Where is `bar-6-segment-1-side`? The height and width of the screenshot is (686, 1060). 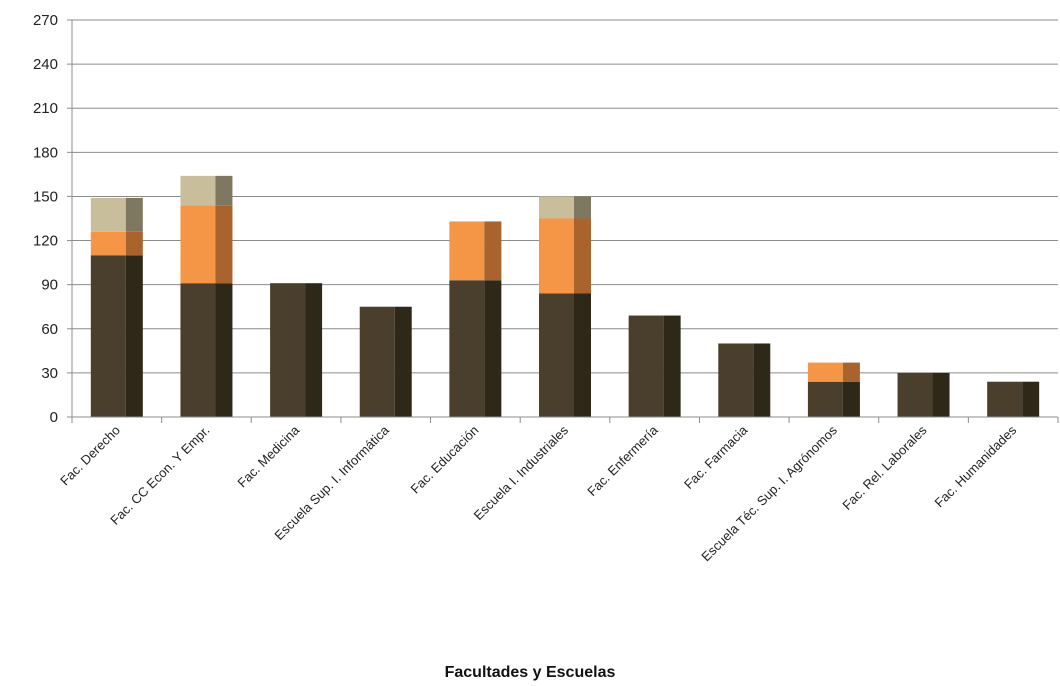 bar-6-segment-1-side is located at coordinates (582, 355).